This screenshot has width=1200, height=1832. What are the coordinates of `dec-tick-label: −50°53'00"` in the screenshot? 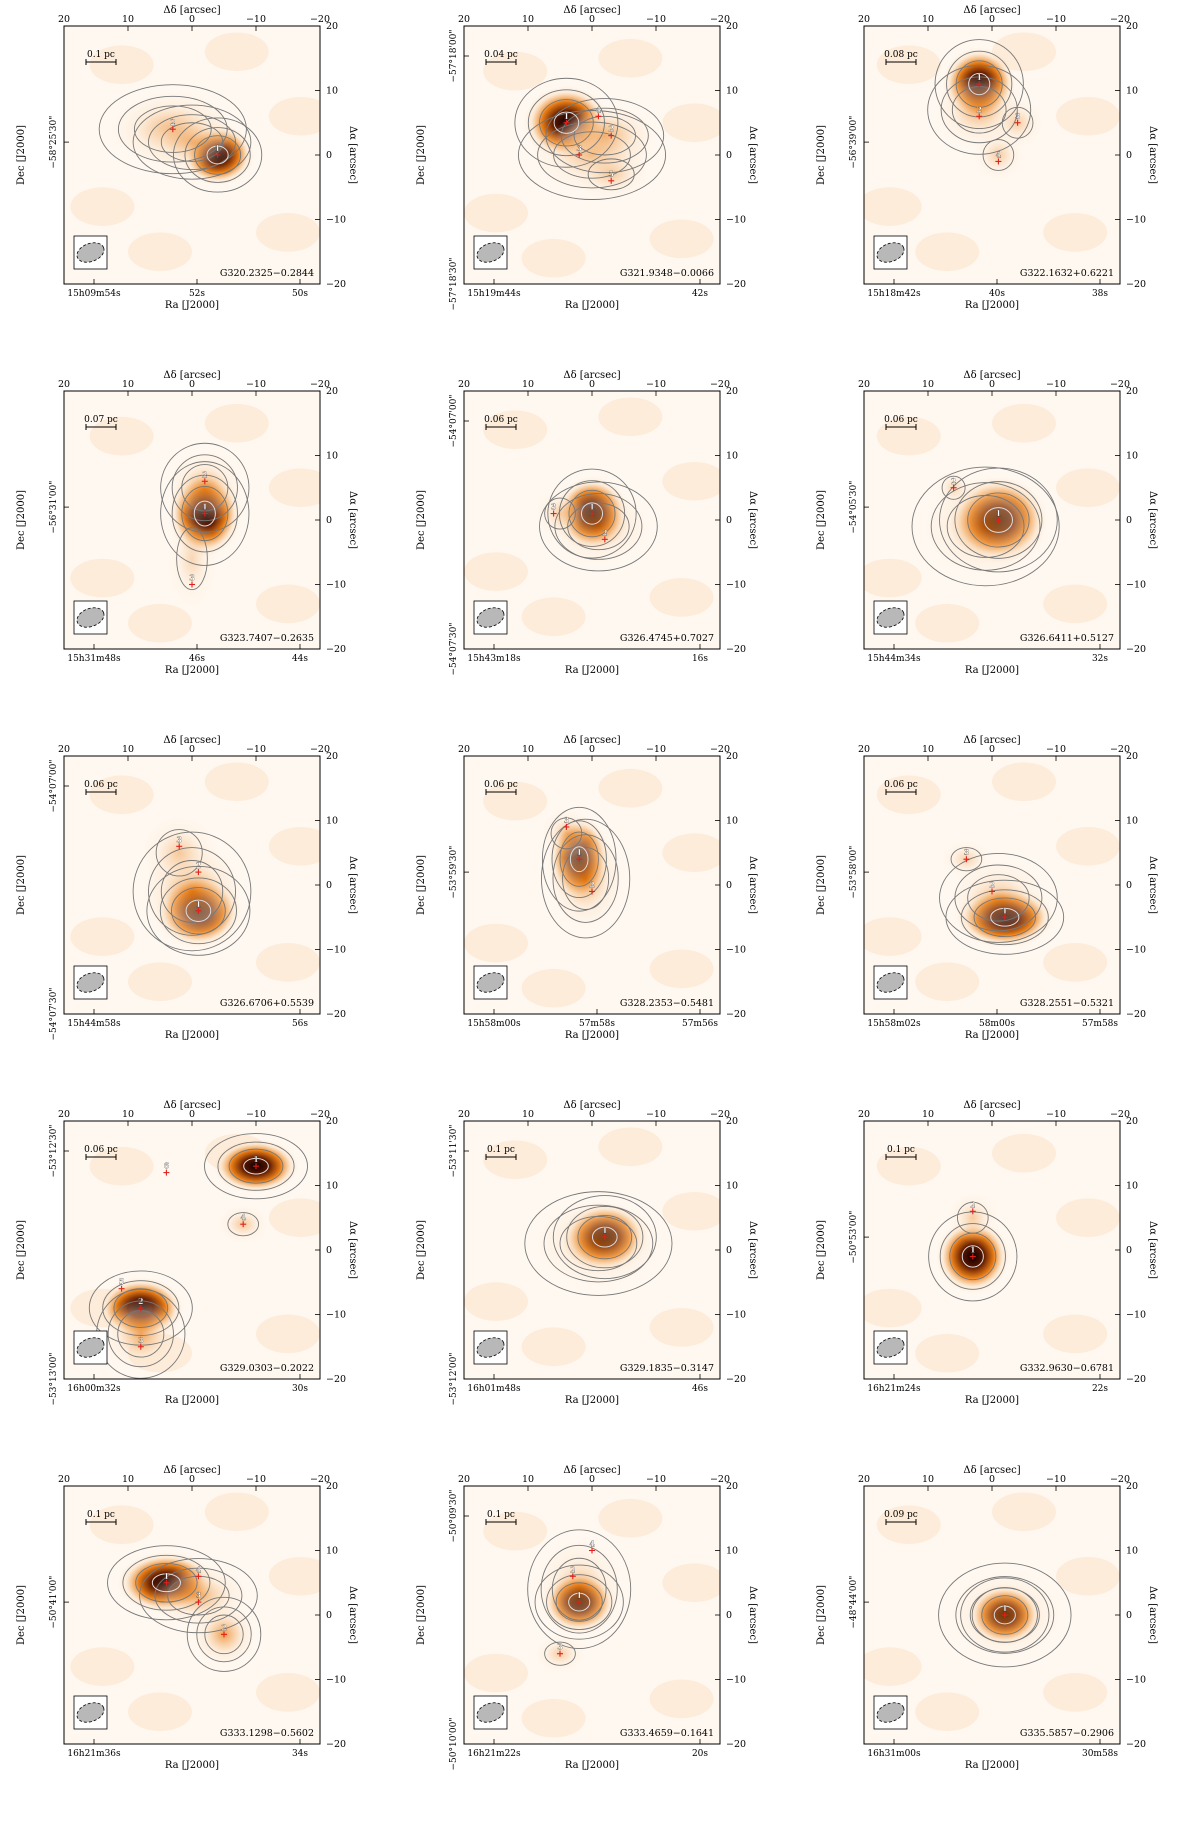 It's located at (854, 1237).